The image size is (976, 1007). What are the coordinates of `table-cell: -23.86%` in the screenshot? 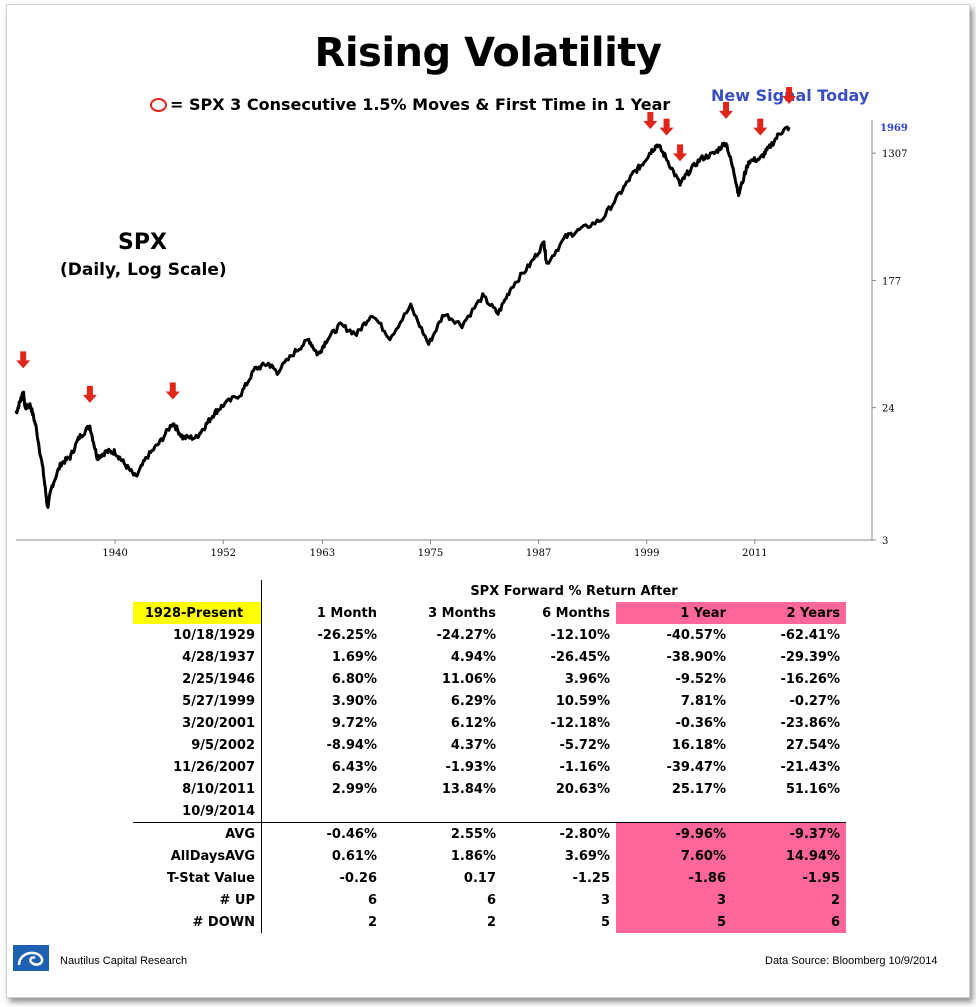 It's located at (810, 723).